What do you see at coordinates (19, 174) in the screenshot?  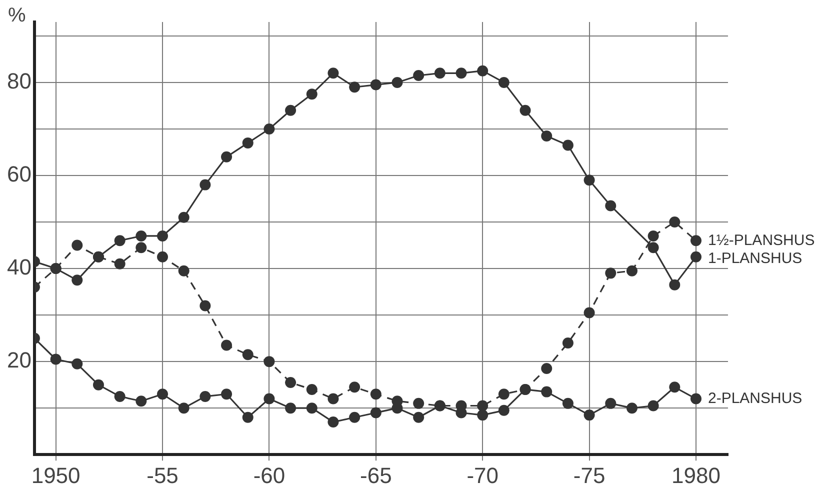 I see `y-tick-label: 60` at bounding box center [19, 174].